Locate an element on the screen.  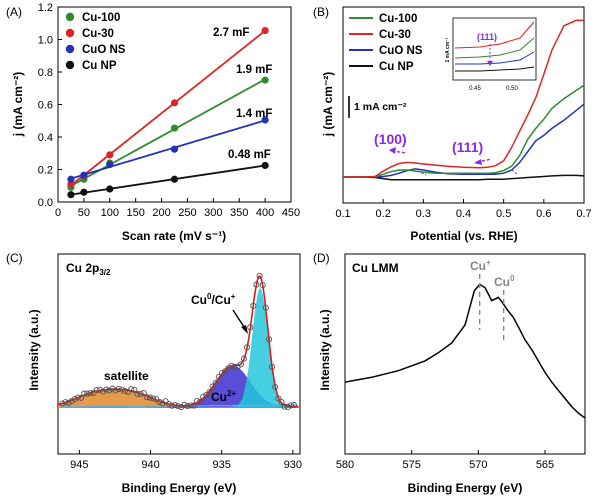
panel-a-xtick-label: 0 is located at coordinates (58, 213).